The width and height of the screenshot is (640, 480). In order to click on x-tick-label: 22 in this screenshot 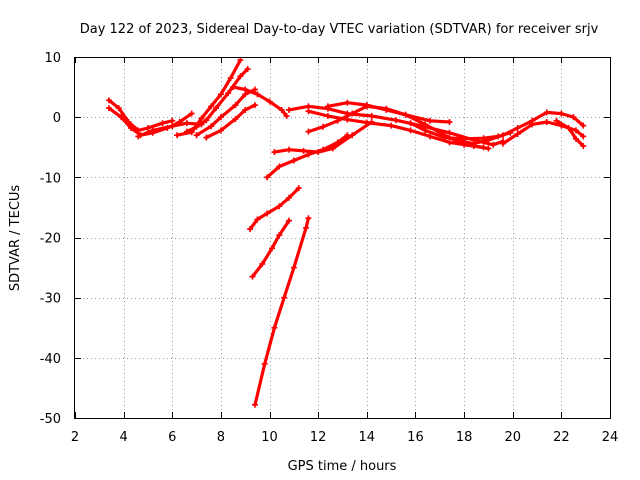, I will do `click(561, 437)`.